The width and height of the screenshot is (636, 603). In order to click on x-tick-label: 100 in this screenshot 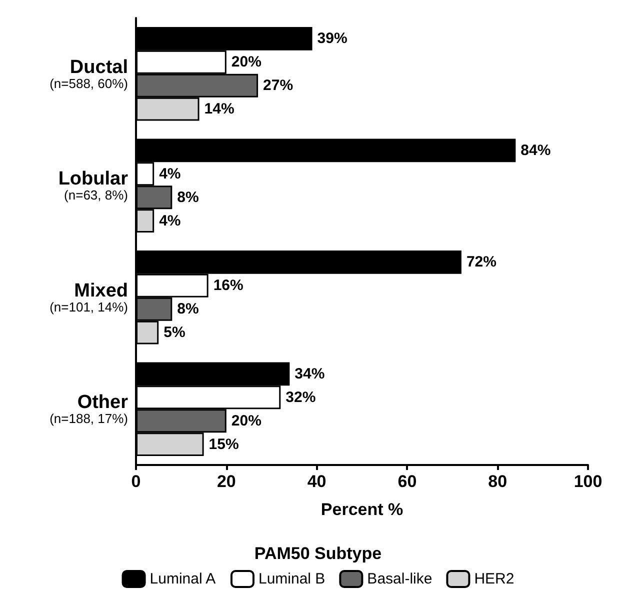, I will do `click(588, 481)`.